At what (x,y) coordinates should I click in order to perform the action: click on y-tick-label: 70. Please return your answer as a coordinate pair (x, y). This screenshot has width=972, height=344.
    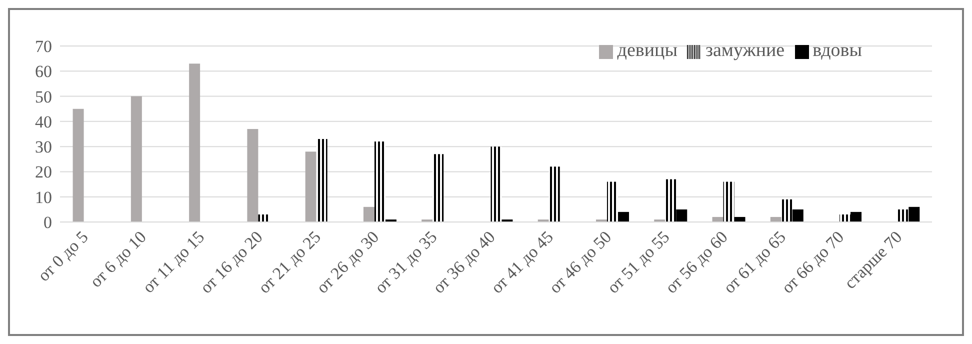
    Looking at the image, I should click on (43, 46).